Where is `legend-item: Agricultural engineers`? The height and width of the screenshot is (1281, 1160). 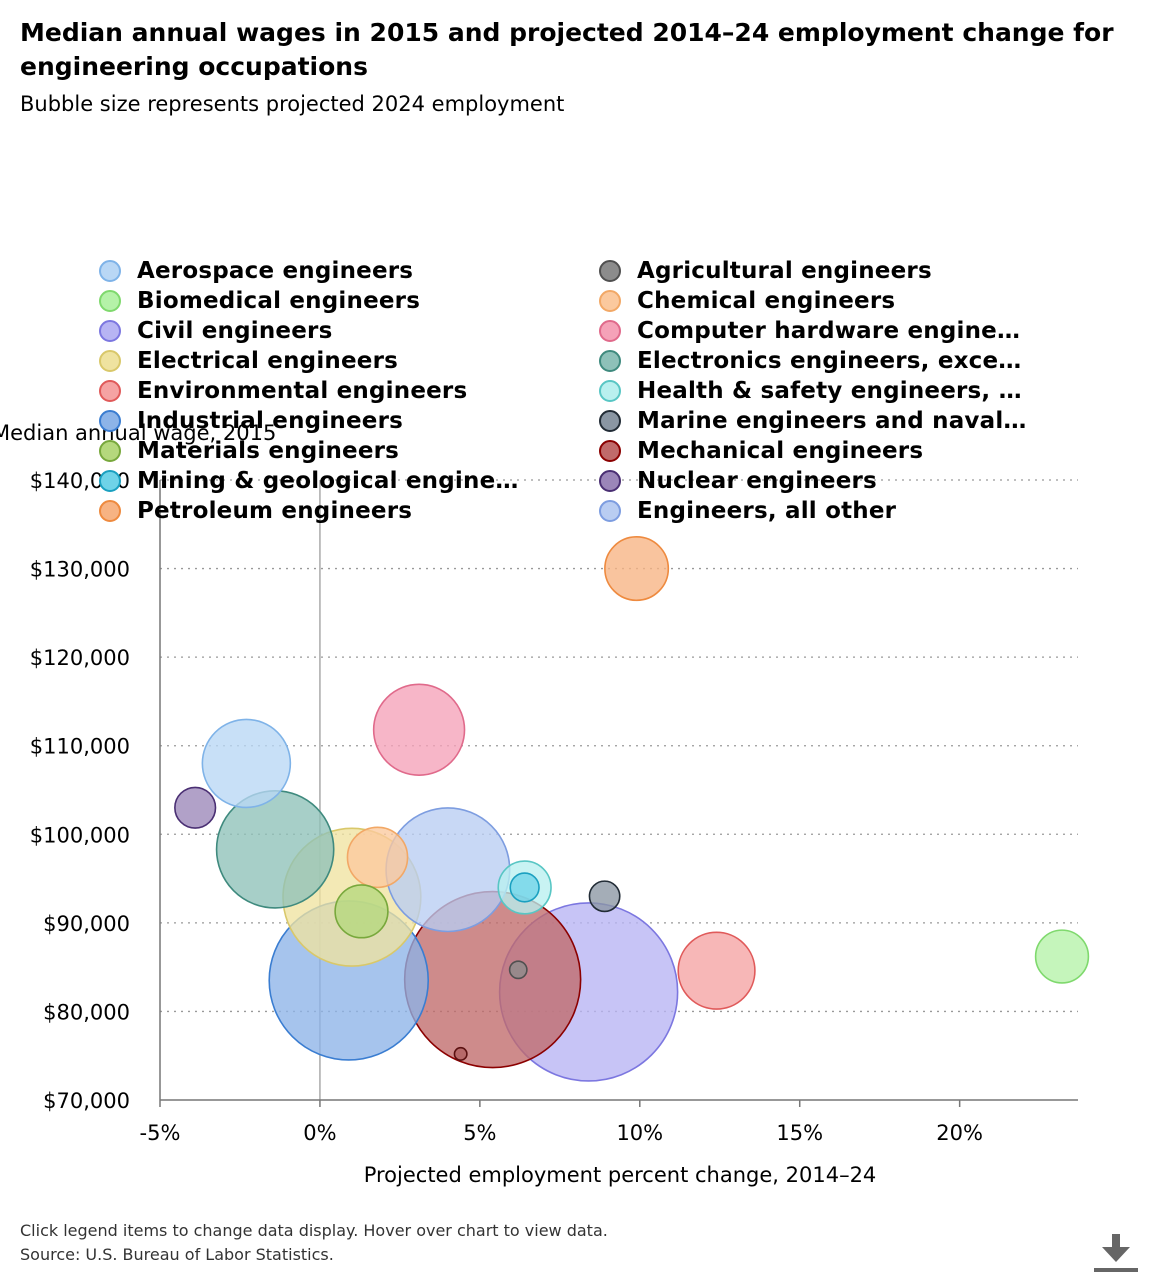 legend-item: Agricultural engineers is located at coordinates (765, 271).